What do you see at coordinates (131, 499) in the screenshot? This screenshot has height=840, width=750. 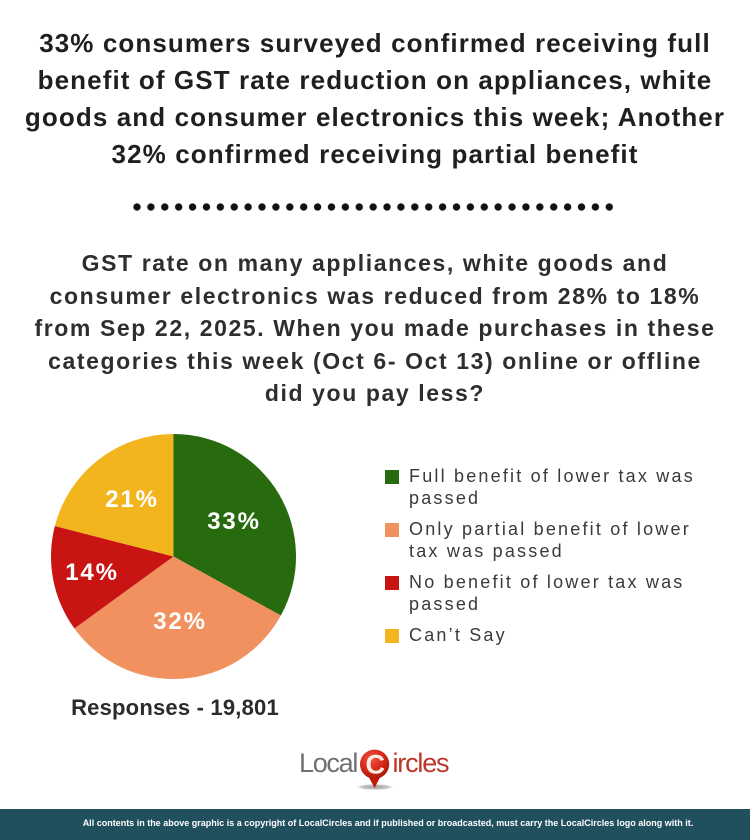 I see `svg-text: 21%` at bounding box center [131, 499].